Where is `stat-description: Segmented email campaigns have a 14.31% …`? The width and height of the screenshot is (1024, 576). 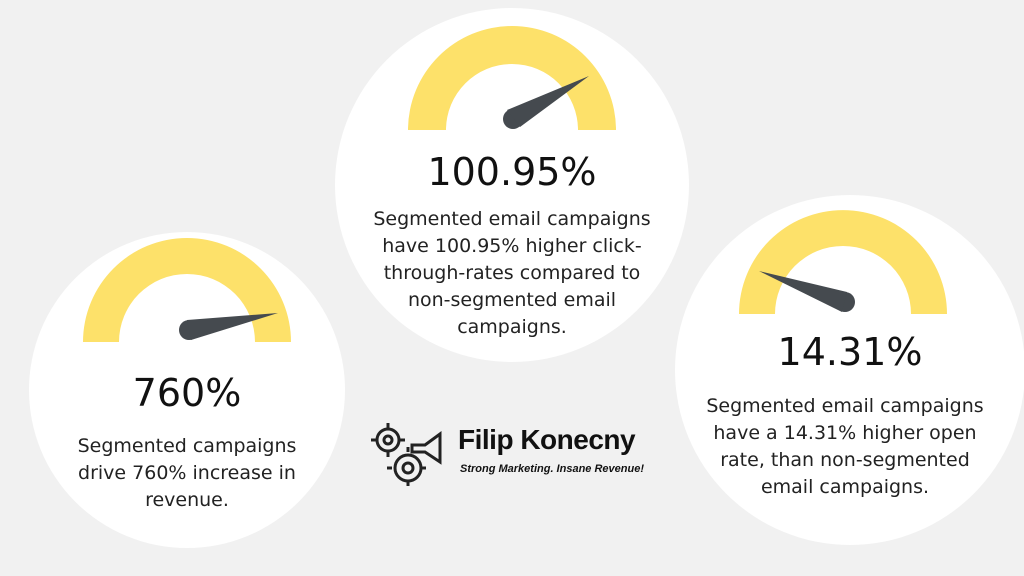 stat-description: Segmented email campaigns have a 14.31% … is located at coordinates (845, 446).